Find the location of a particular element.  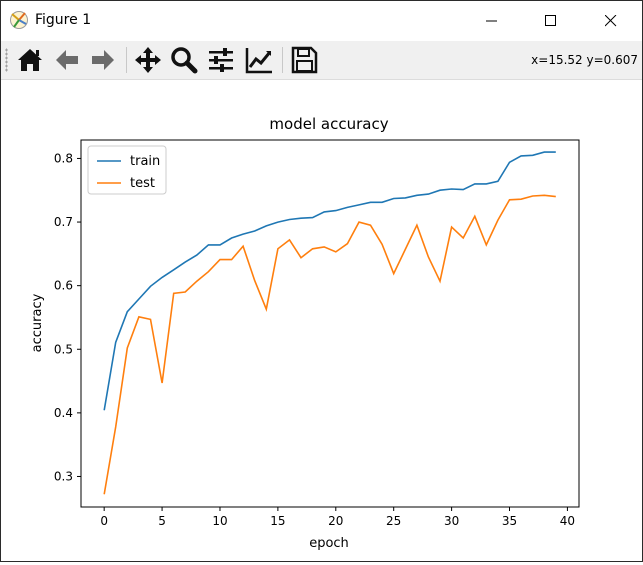

home-button is located at coordinates (30, 60).